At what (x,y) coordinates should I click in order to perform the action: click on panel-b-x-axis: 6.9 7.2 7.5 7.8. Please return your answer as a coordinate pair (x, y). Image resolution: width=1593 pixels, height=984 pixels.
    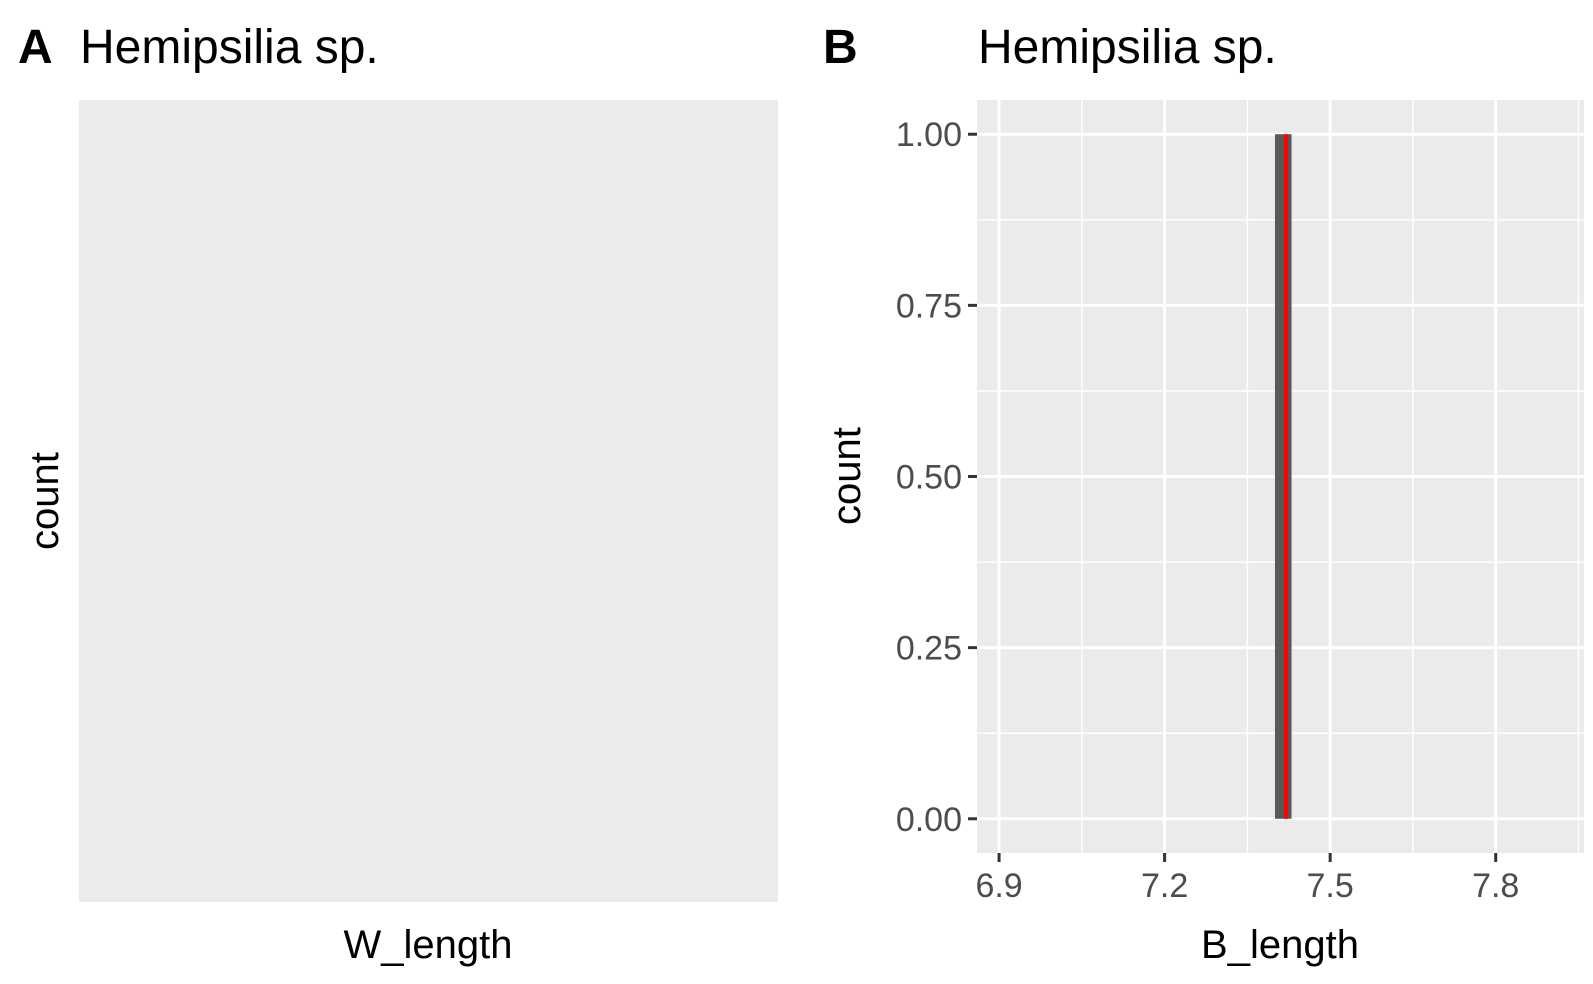
    Looking at the image, I should click on (1247, 879).